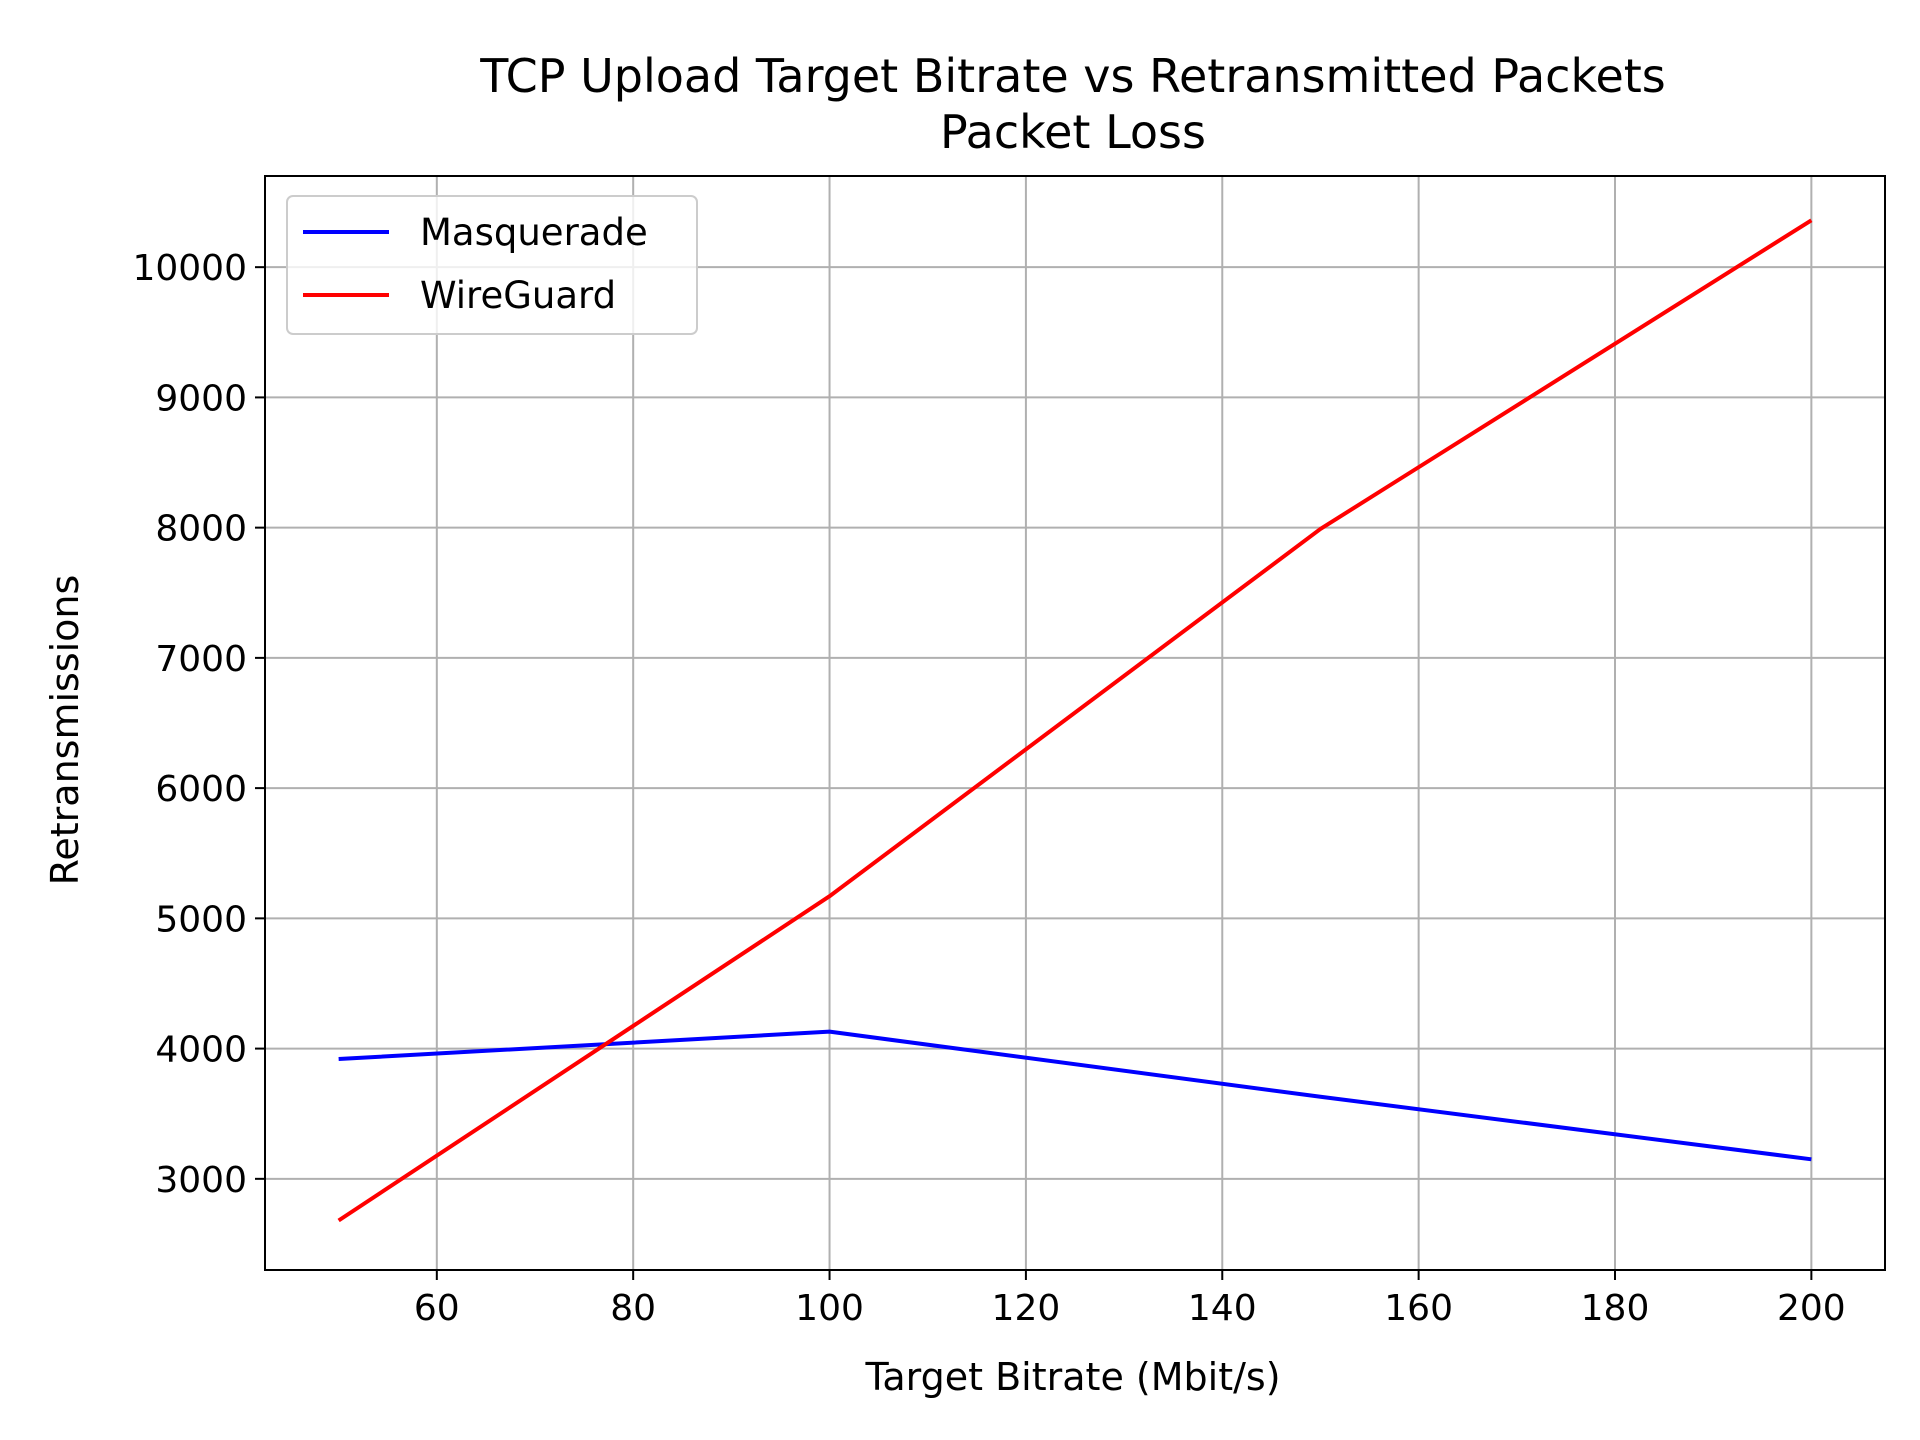 The image size is (1920, 1440). Describe the element at coordinates (633, 1308) in the screenshot. I see `x-tick-label: 80` at that location.